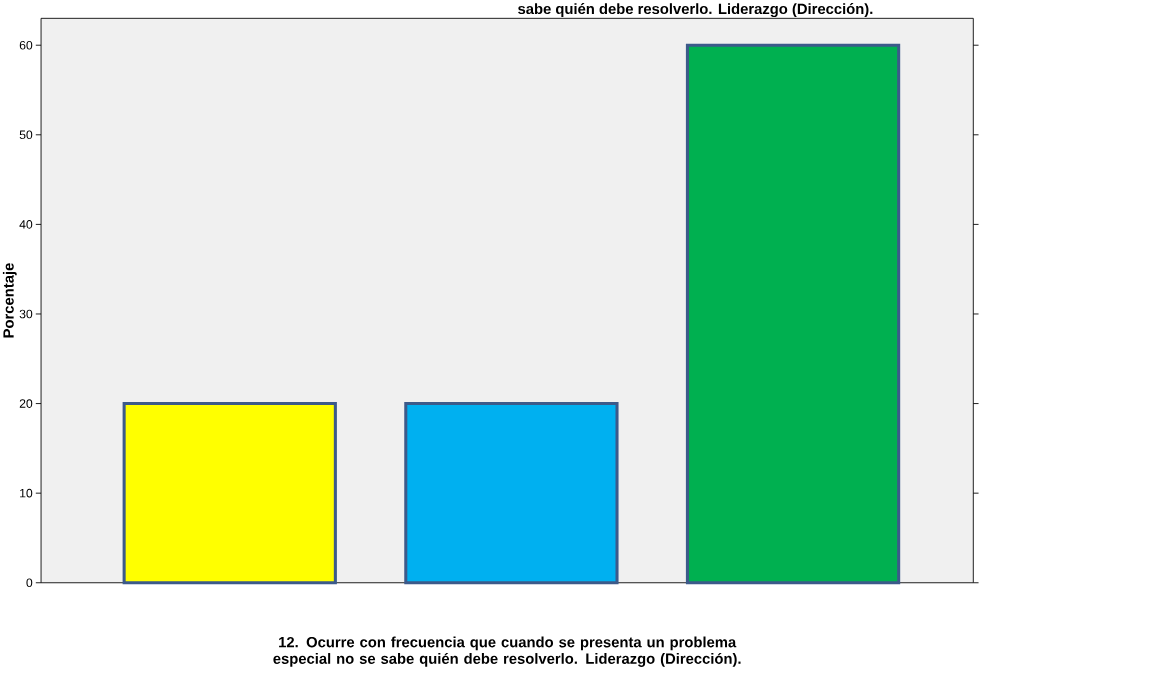 The width and height of the screenshot is (1162, 674). I want to click on y-tick-label: 0, so click(29, 583).